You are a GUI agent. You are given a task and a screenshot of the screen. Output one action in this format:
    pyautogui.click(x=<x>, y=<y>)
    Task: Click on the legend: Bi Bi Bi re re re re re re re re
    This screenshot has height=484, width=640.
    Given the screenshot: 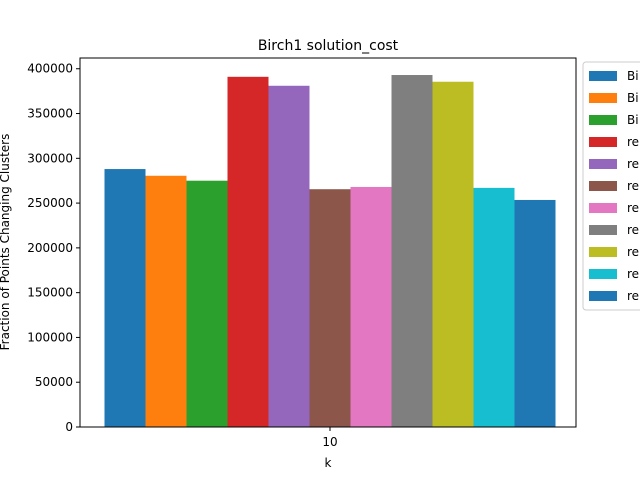 What is the action you would take?
    pyautogui.click(x=611, y=186)
    